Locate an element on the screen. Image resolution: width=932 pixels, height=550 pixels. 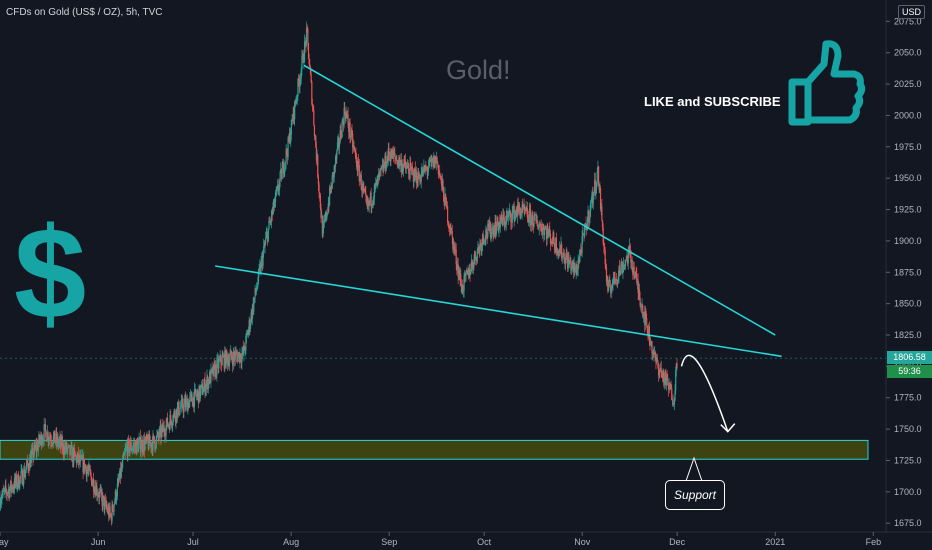
currency-button: USD is located at coordinates (912, 12).